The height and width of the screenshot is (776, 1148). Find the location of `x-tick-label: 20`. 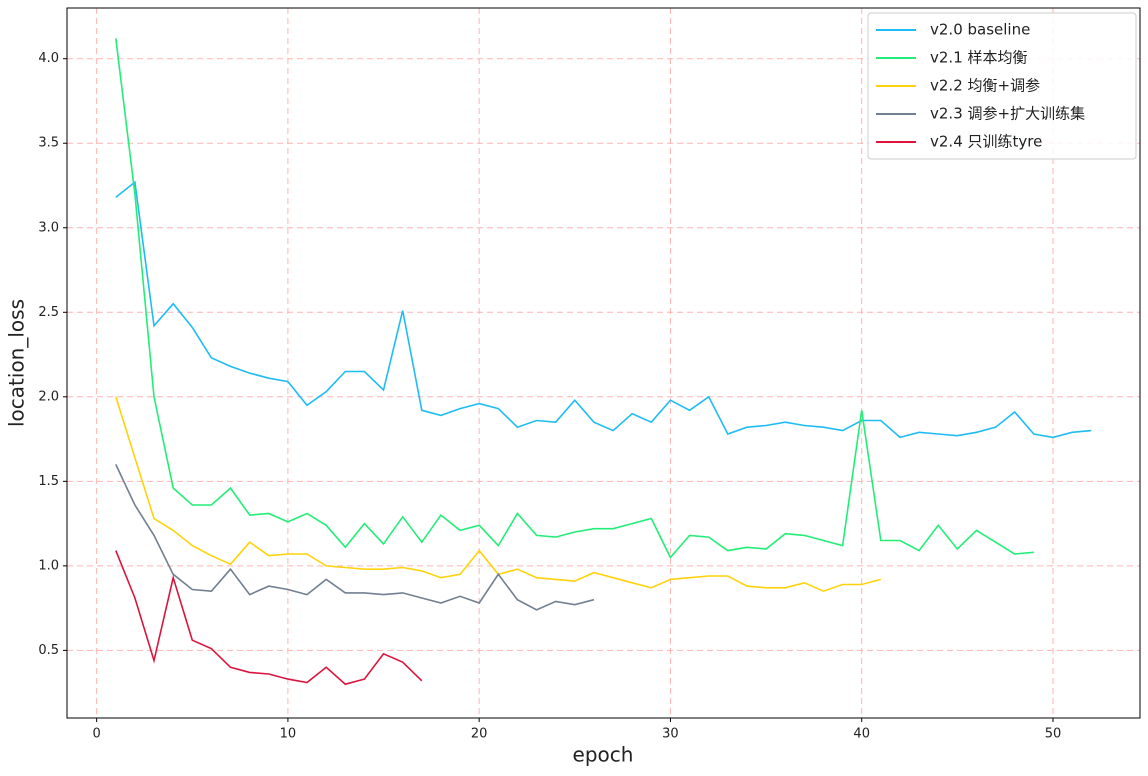

x-tick-label: 20 is located at coordinates (479, 734).